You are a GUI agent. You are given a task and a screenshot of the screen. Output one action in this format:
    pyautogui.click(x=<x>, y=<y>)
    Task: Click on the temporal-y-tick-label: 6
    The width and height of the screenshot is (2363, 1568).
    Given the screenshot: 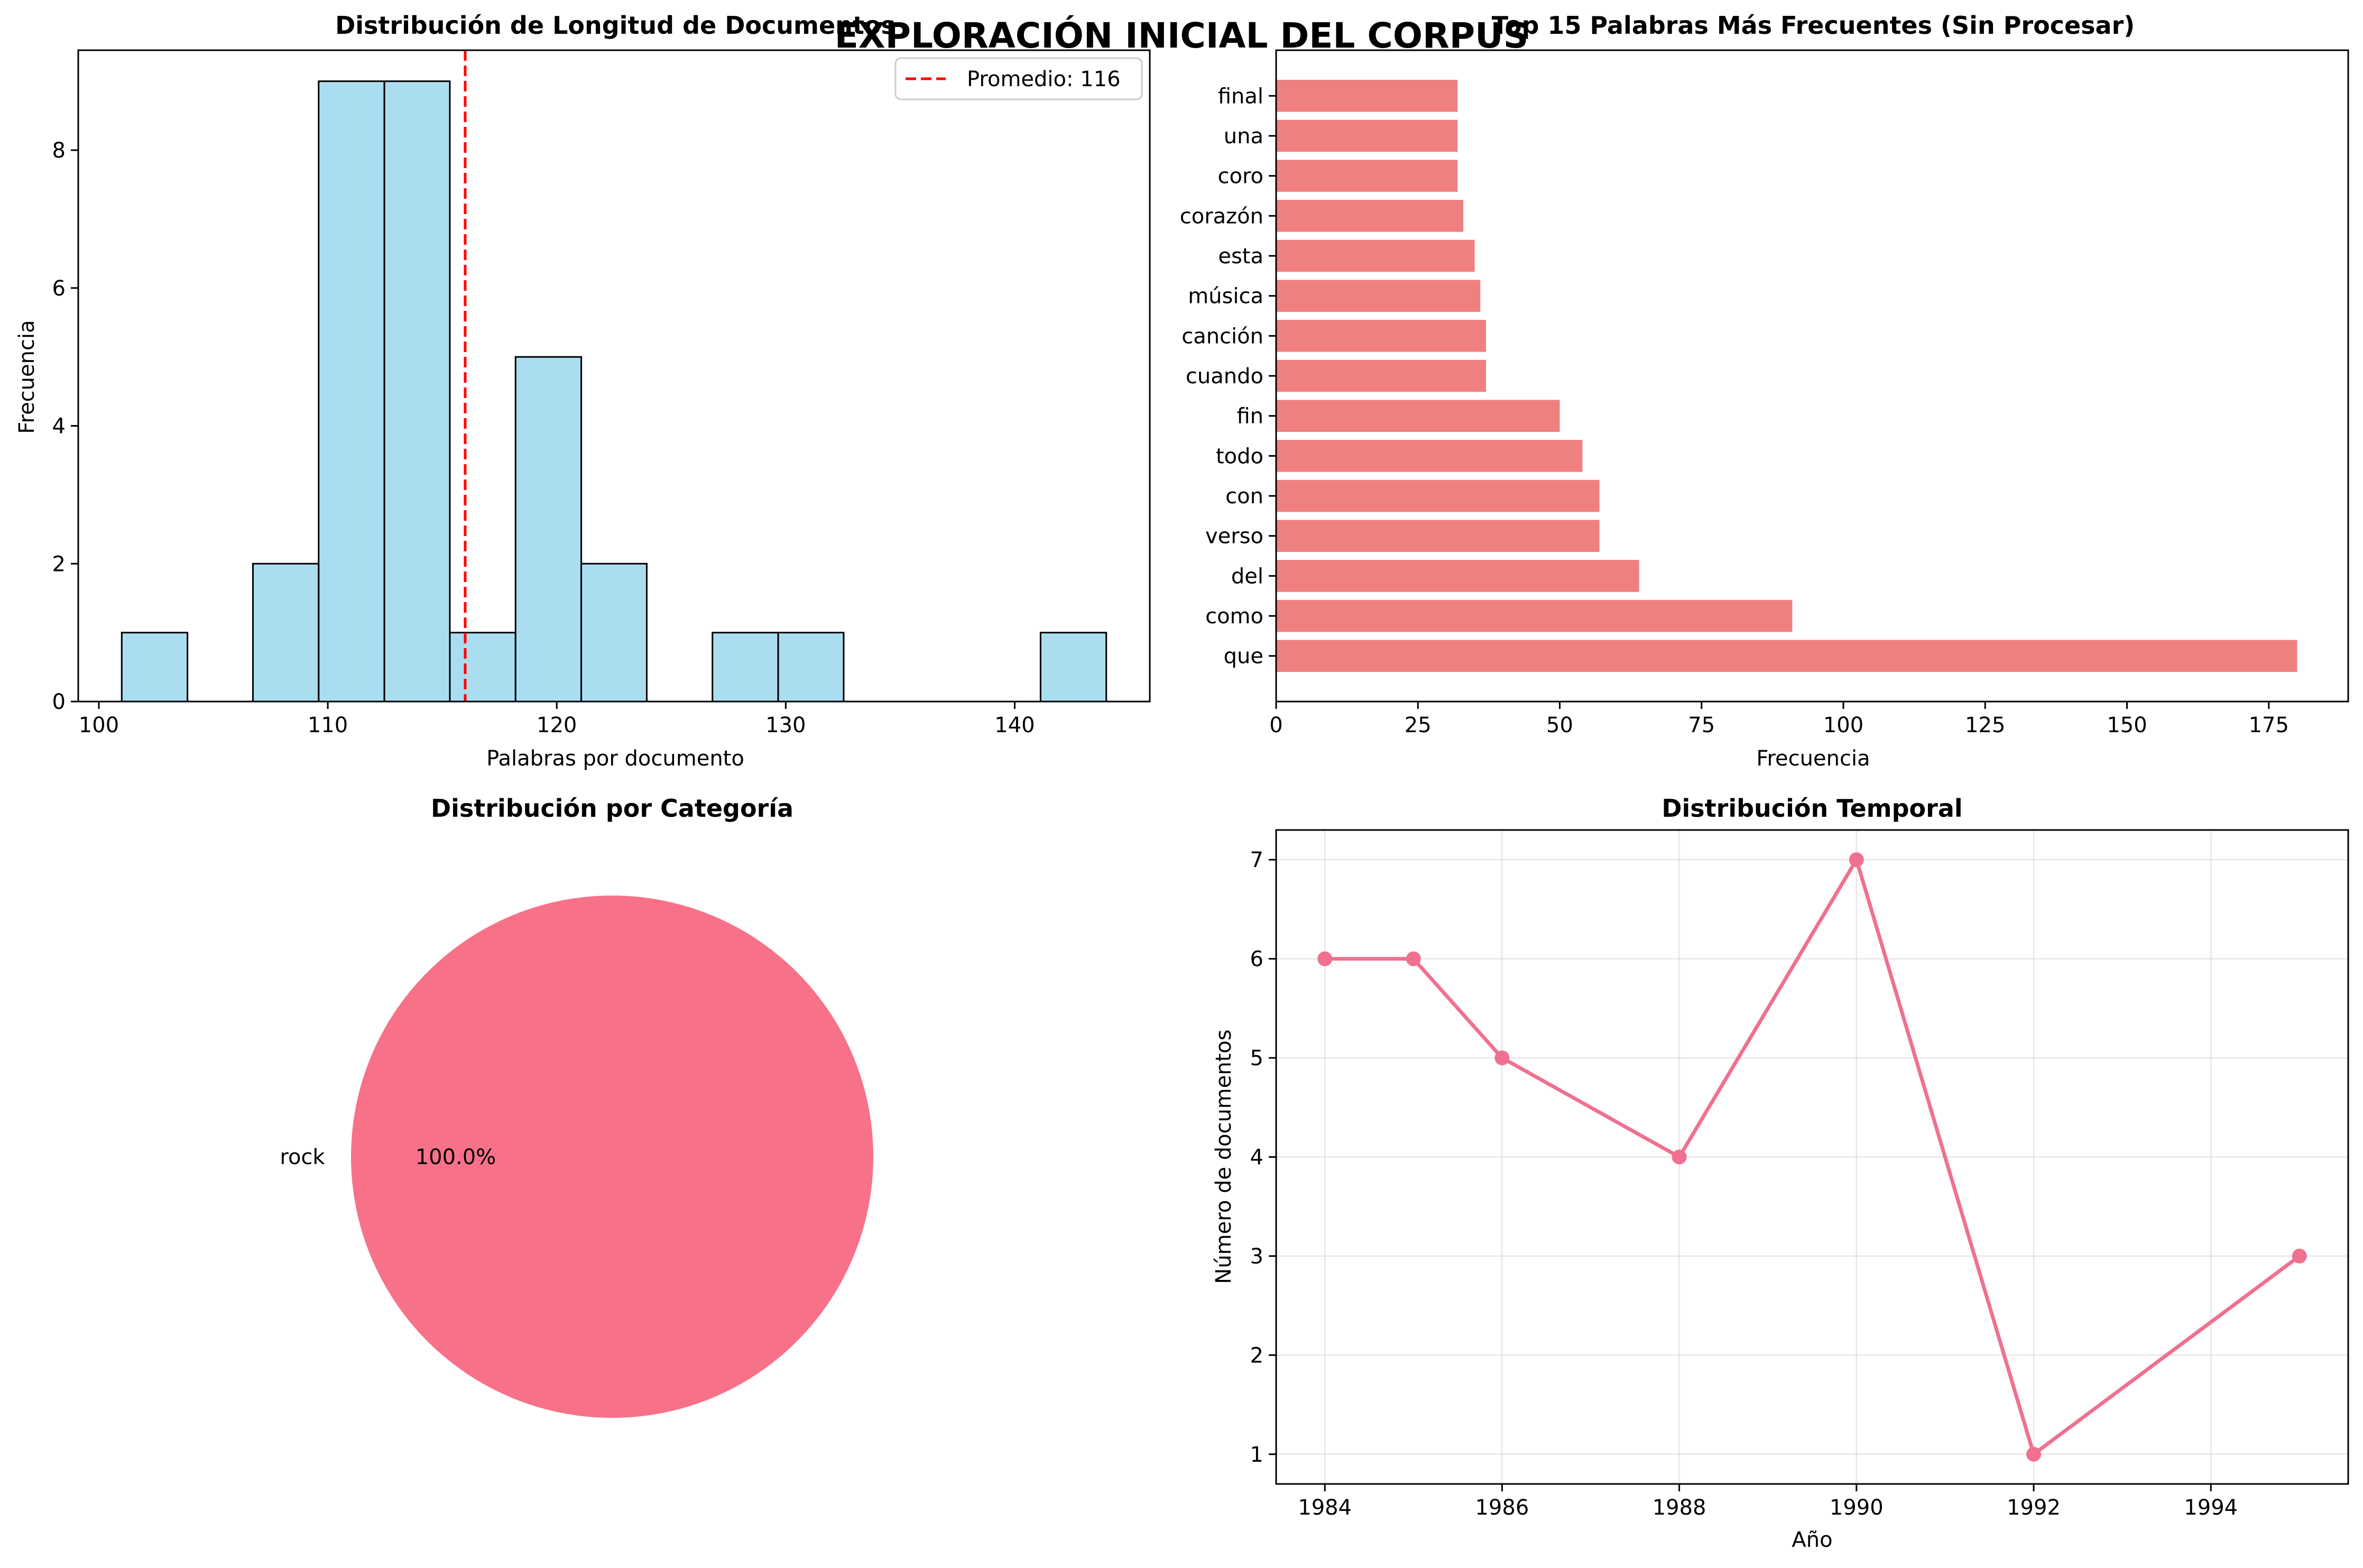 What is the action you would take?
    pyautogui.click(x=1256, y=959)
    